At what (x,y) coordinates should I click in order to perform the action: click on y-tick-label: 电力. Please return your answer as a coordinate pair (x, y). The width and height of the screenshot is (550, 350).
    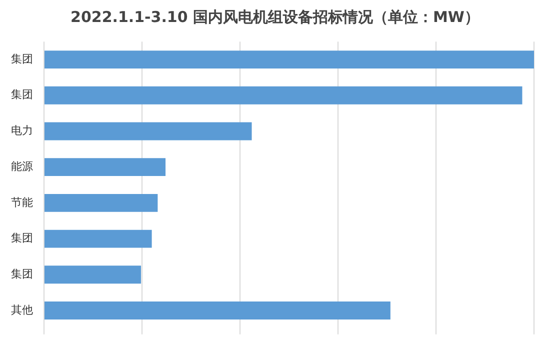
    Looking at the image, I should click on (22, 131).